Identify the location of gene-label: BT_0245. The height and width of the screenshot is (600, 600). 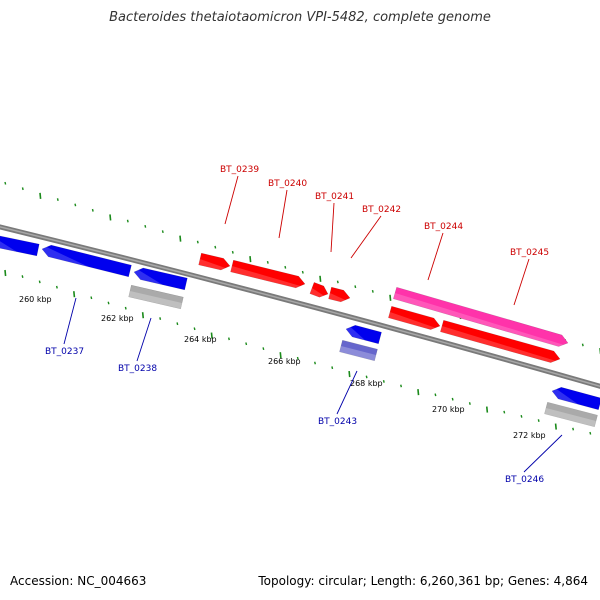
(529, 253).